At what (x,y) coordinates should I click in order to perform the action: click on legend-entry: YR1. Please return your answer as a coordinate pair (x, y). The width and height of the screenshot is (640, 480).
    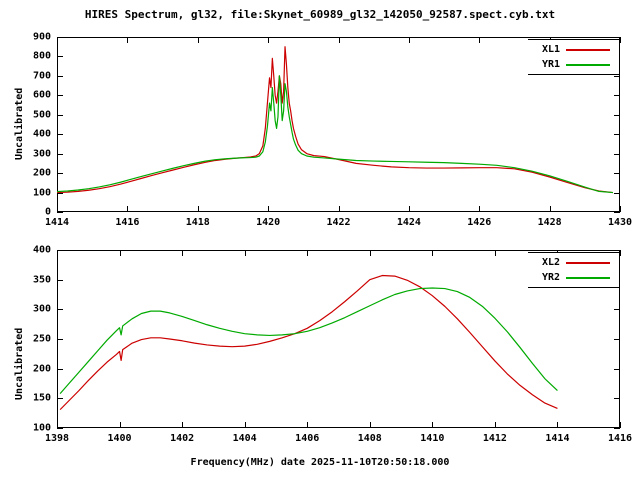
    Looking at the image, I should click on (572, 64).